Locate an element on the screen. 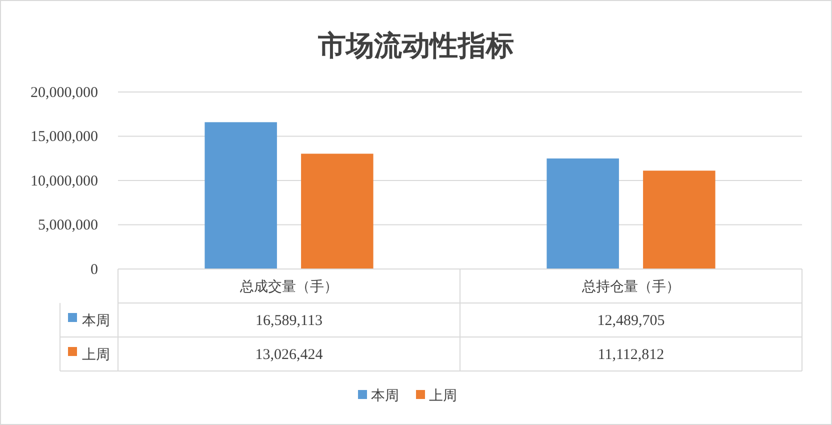 The height and width of the screenshot is (425, 832). y-tick-label: 10,000,000 is located at coordinates (64, 181).